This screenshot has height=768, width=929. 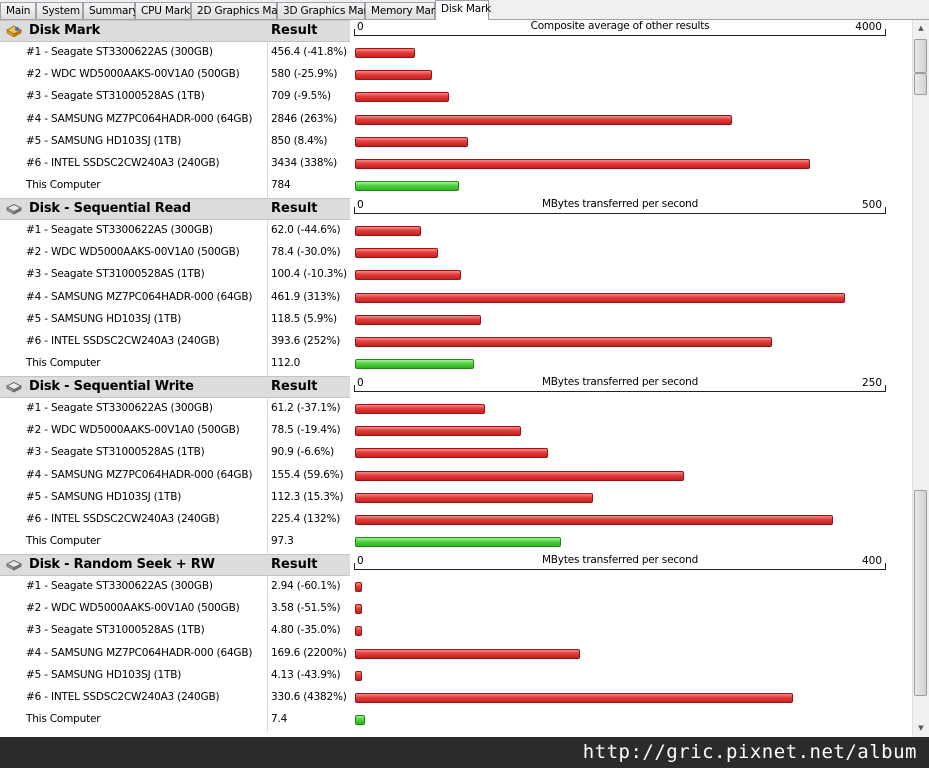 What do you see at coordinates (282, 541) in the screenshot?
I see `result-value: 97.3` at bounding box center [282, 541].